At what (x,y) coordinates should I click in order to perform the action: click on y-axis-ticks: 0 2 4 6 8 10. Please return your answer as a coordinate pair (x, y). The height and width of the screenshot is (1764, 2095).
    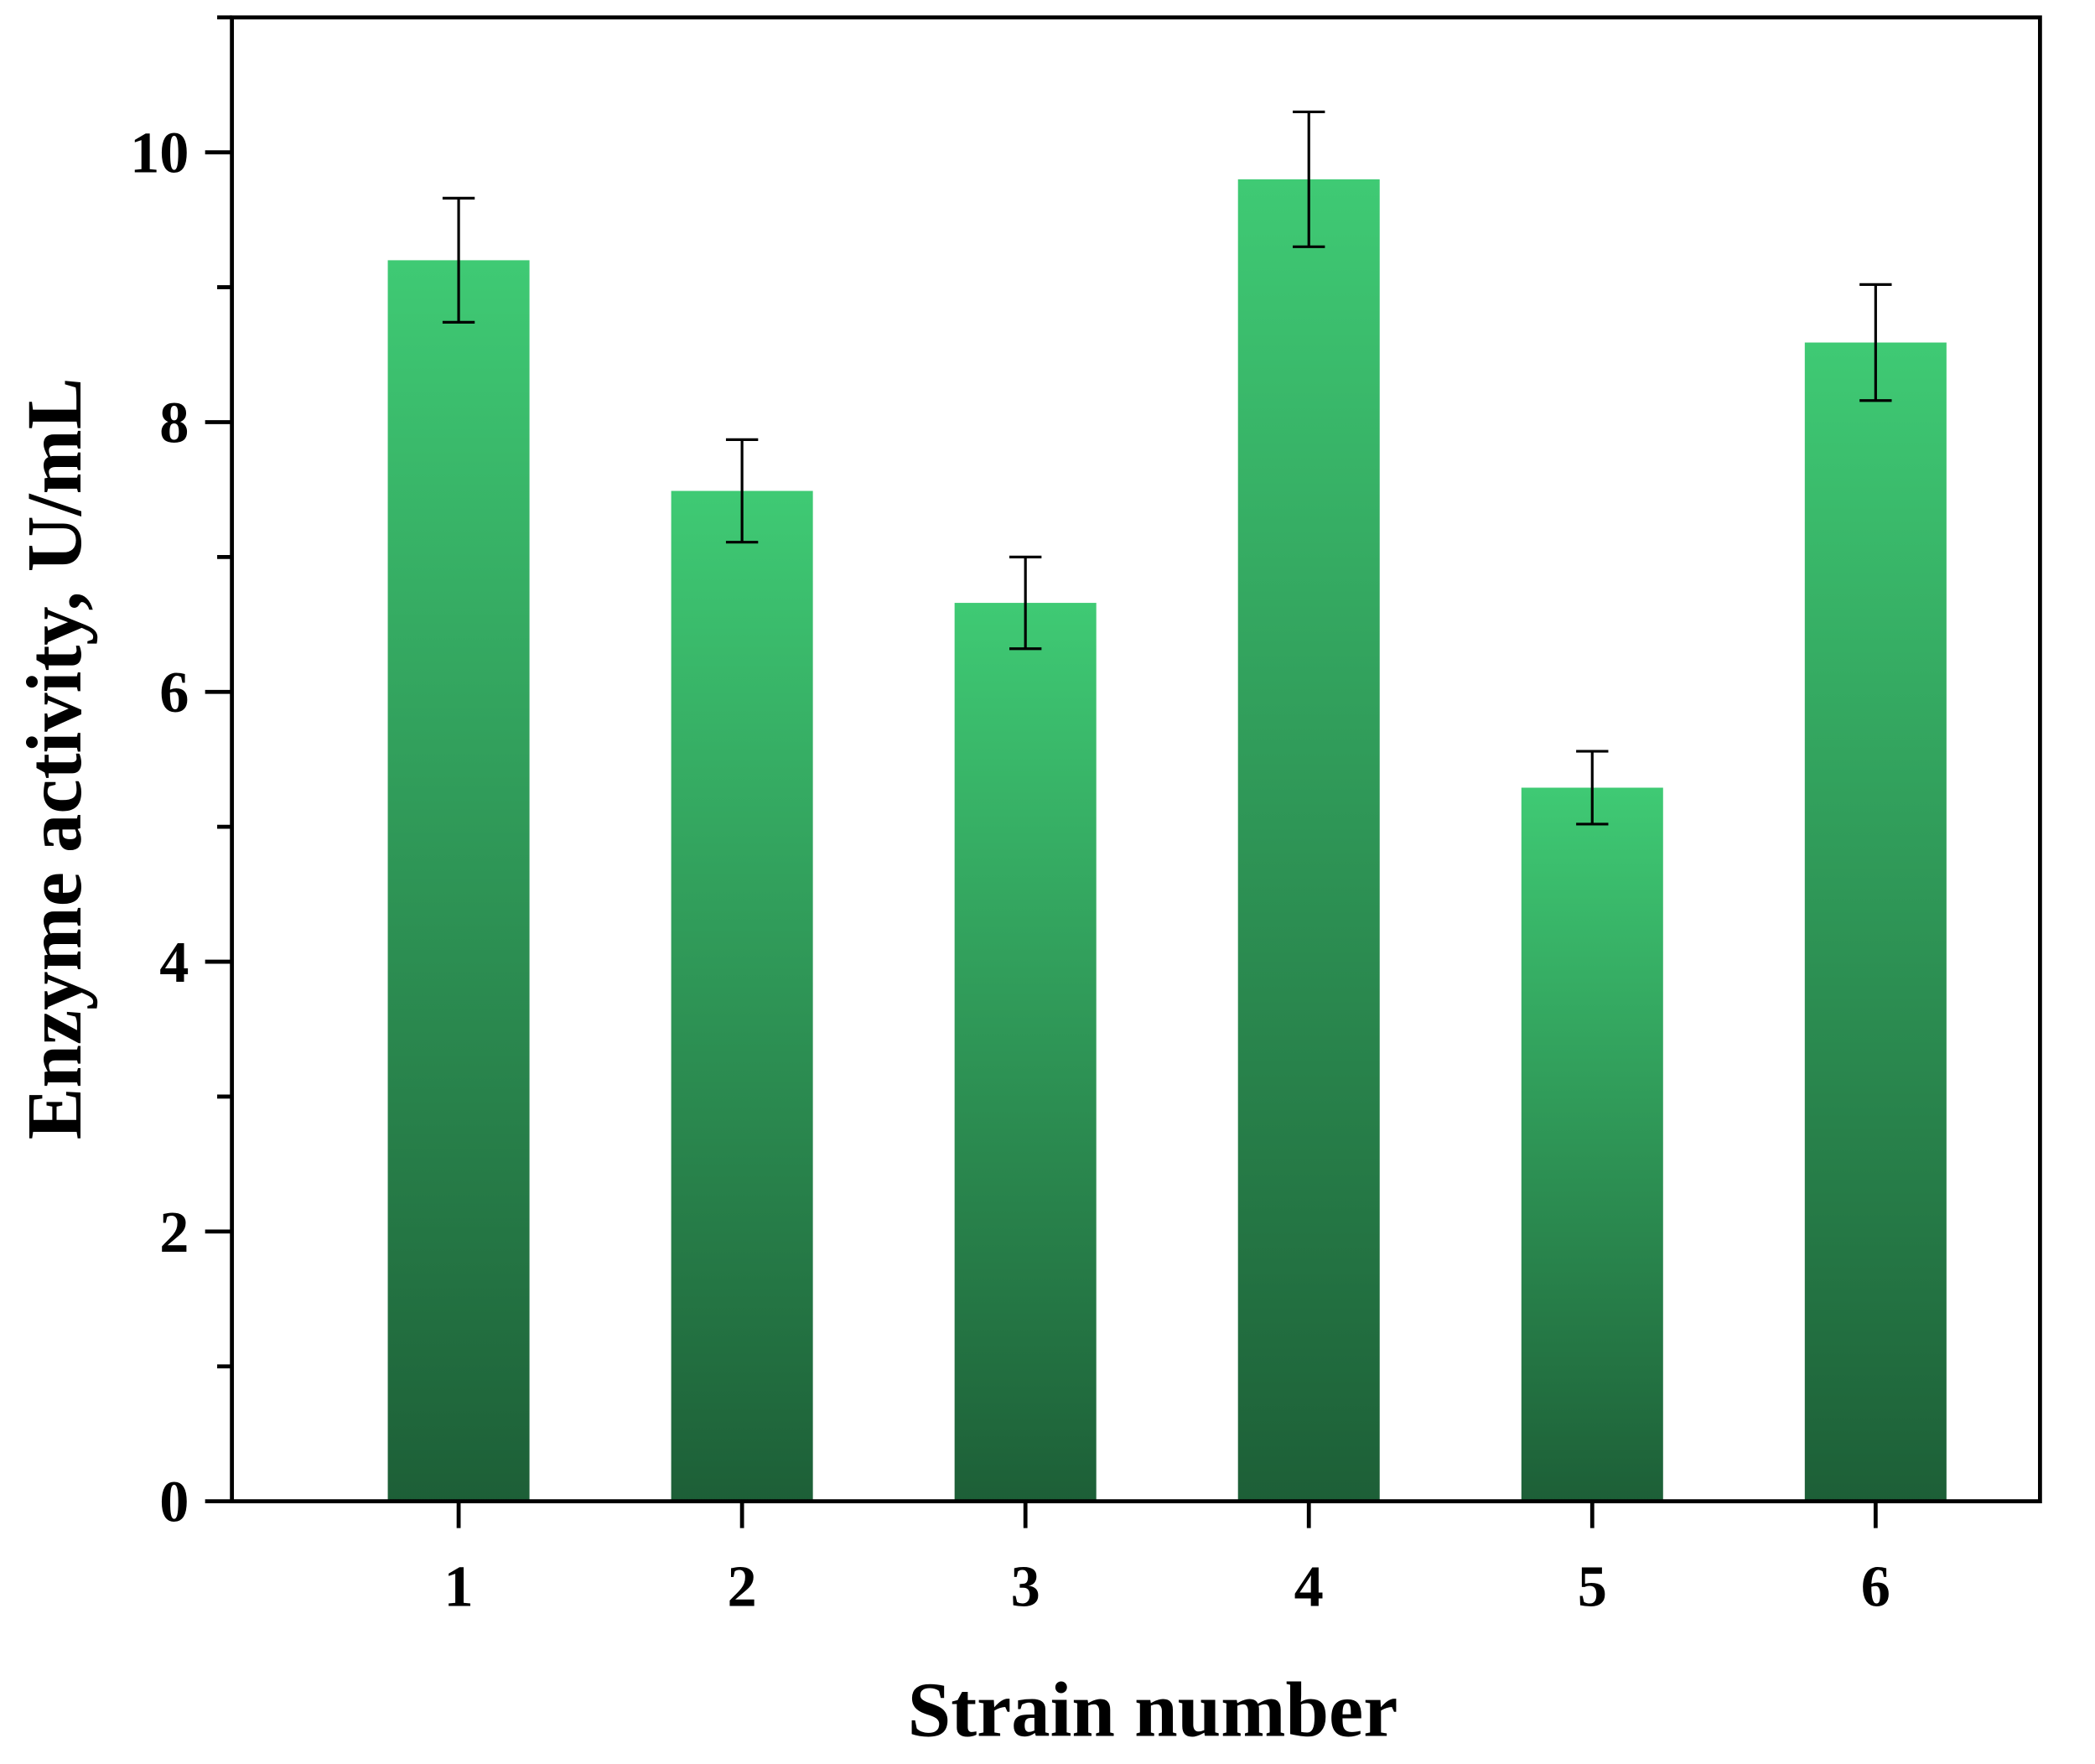
    Looking at the image, I should click on (181, 775).